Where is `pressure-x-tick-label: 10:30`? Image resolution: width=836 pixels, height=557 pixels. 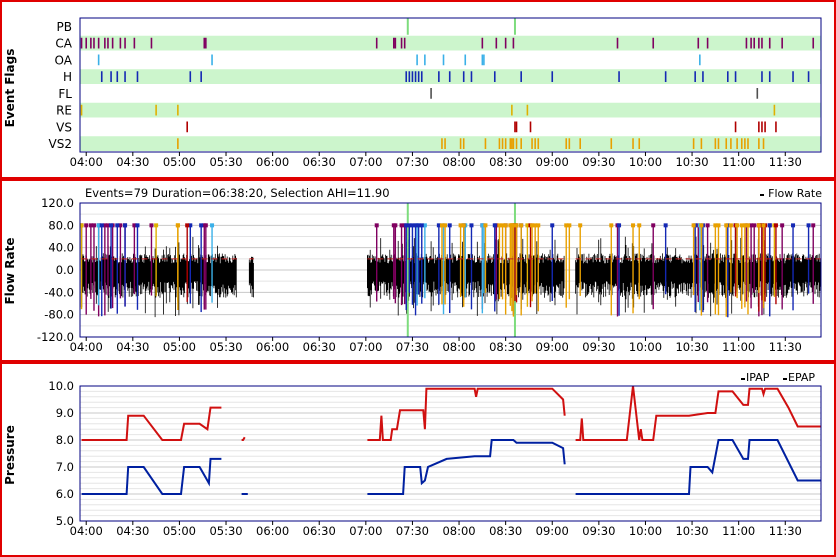
pressure-x-tick-label: 10:30 is located at coordinates (691, 531).